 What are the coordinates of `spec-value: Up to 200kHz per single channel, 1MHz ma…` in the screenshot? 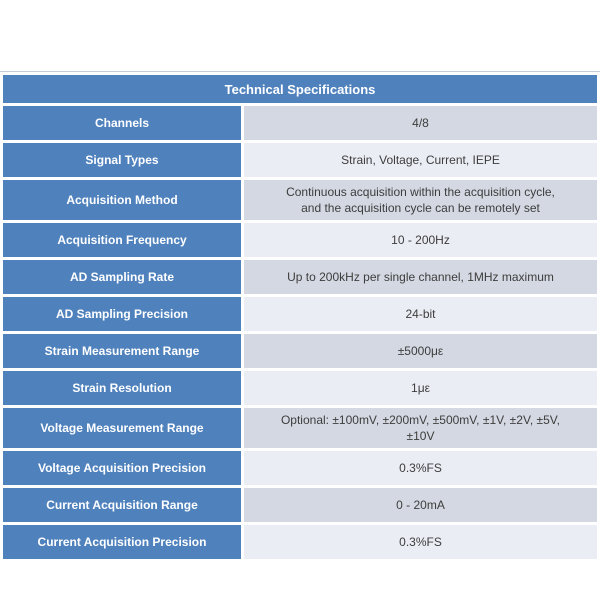 It's located at (420, 277).